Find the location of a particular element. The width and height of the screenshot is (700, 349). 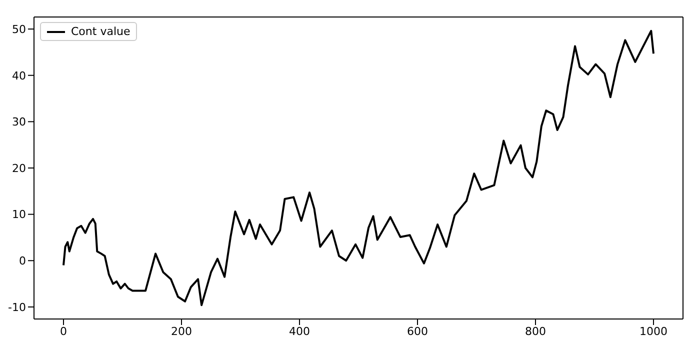

x-tick-label: 200 is located at coordinates (181, 331).